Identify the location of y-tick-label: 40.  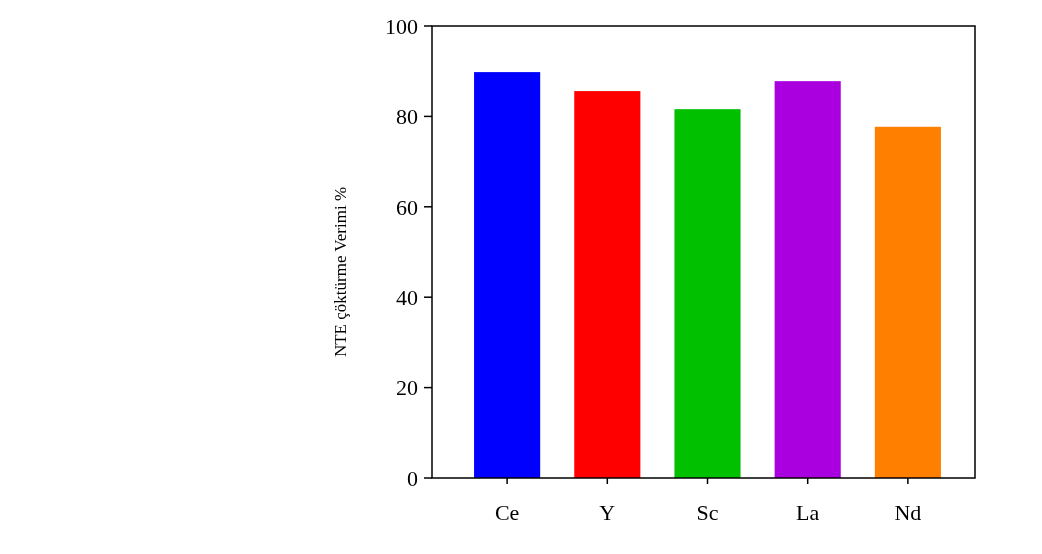
(407, 297).